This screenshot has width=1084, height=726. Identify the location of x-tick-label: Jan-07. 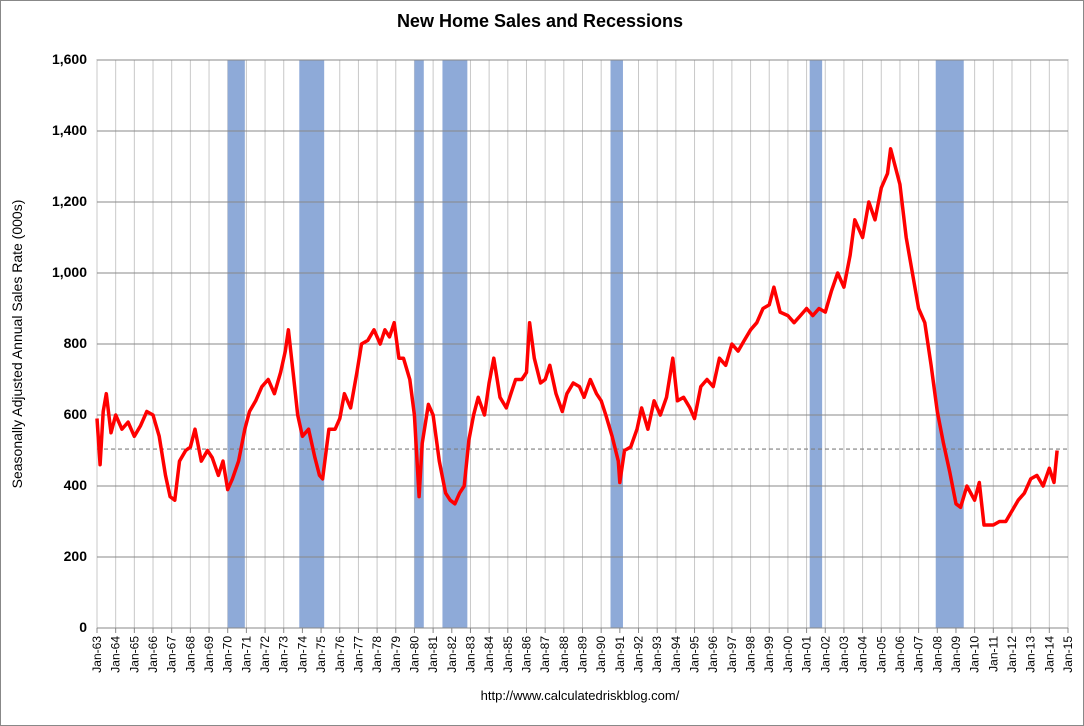
(919, 654).